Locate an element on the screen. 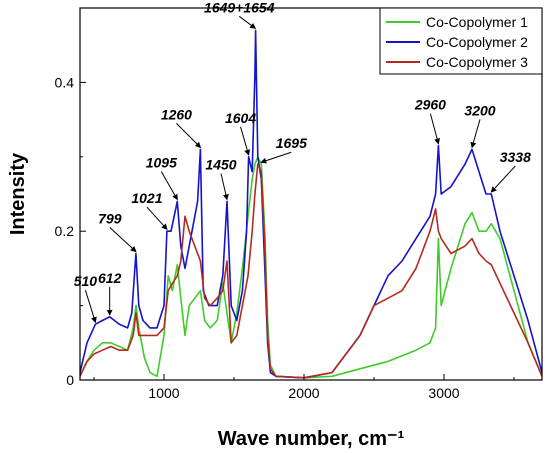 This screenshot has width=550, height=453. x-axis-title: Wave number, cm⁻¹ is located at coordinates (311, 439).